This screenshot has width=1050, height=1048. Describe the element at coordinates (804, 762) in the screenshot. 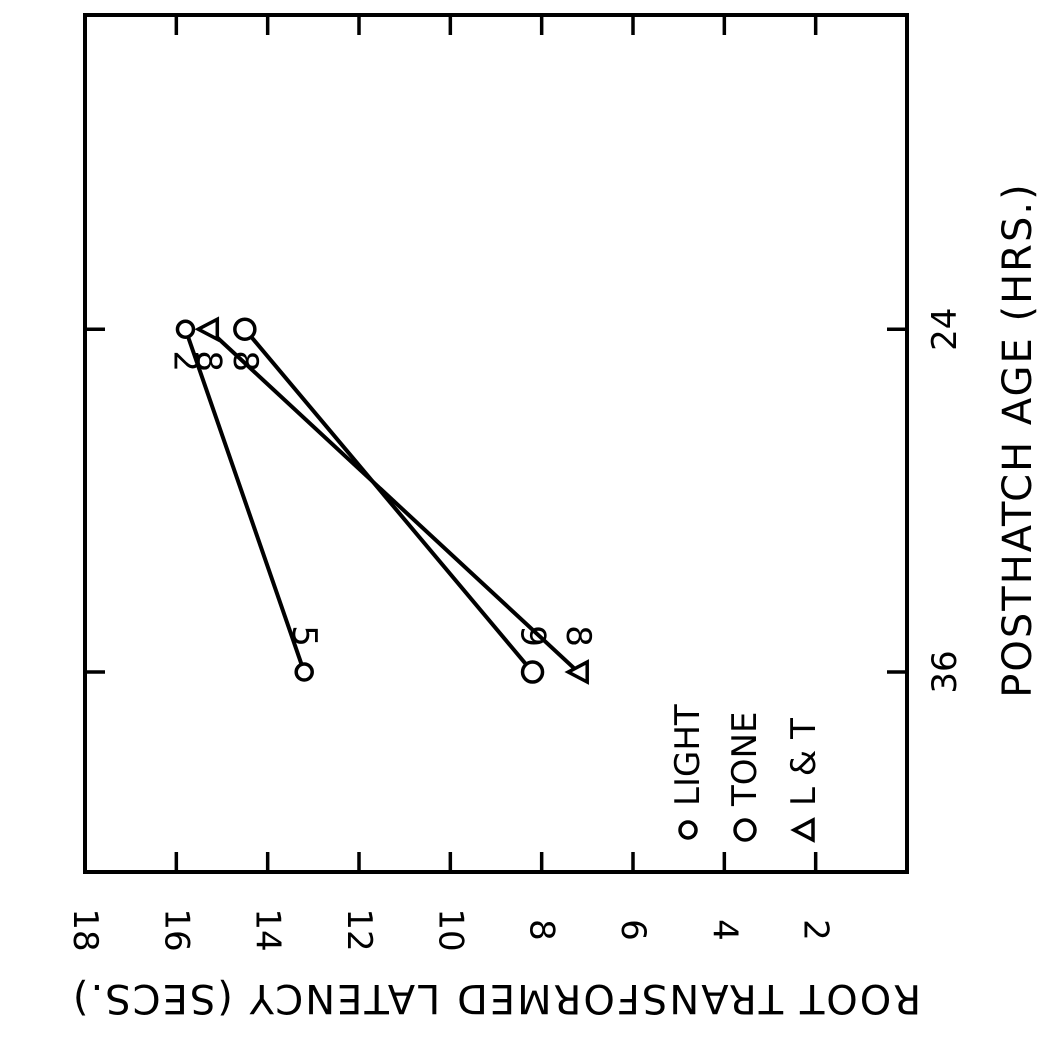

I see `legend-label: L & T` at that location.